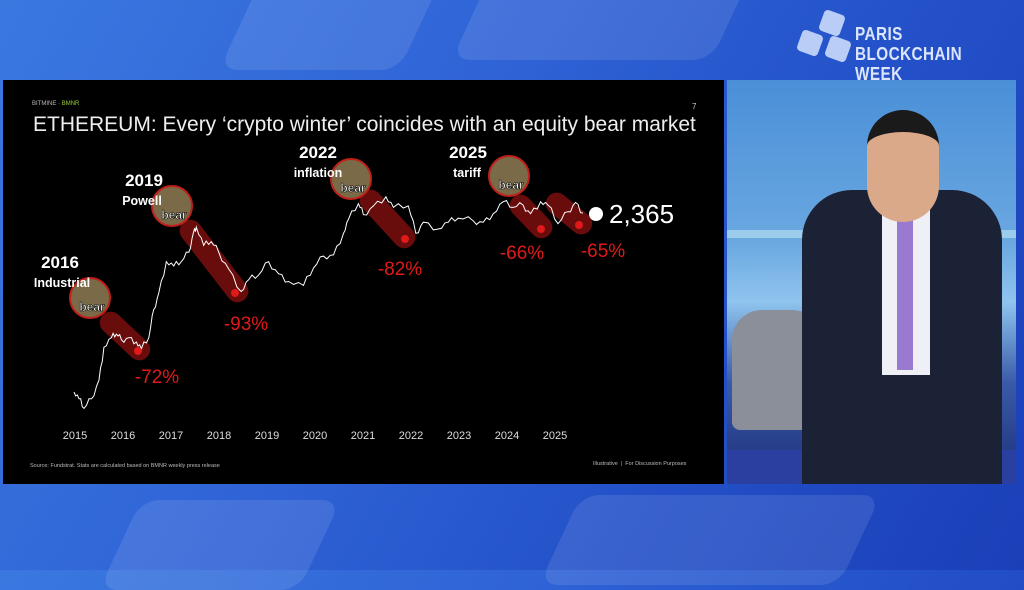 The image size is (1024, 590). Describe the element at coordinates (157, 377) in the screenshot. I see `drawdown-label: -72%` at that location.